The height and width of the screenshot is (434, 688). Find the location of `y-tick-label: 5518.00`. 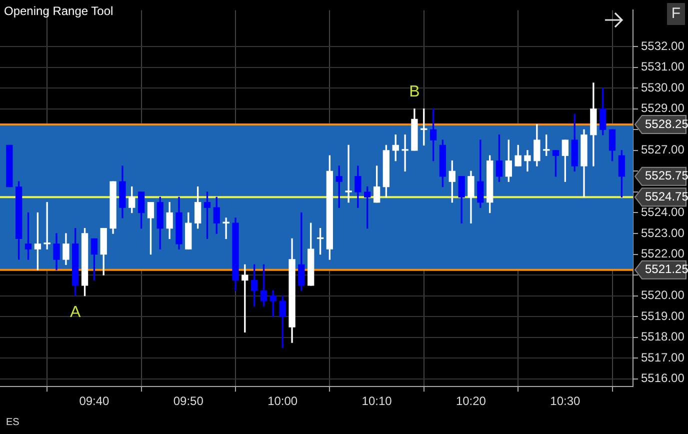

y-tick-label: 5518.00 is located at coordinates (663, 337).